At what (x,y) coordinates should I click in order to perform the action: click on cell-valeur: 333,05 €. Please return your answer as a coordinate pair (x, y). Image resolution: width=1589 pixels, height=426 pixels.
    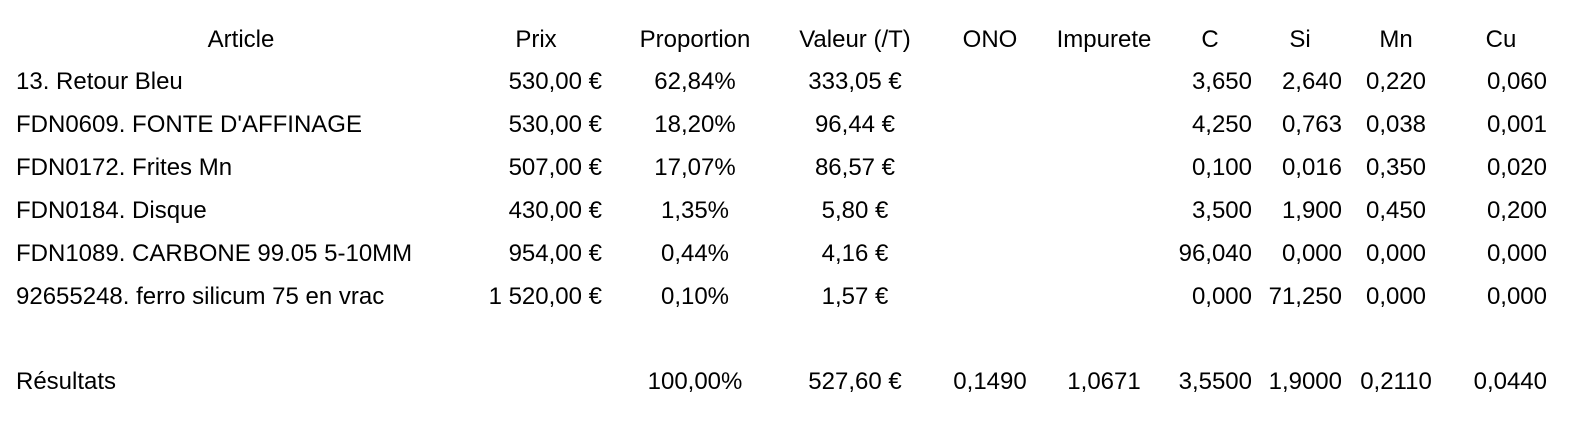
    Looking at the image, I should click on (855, 81).